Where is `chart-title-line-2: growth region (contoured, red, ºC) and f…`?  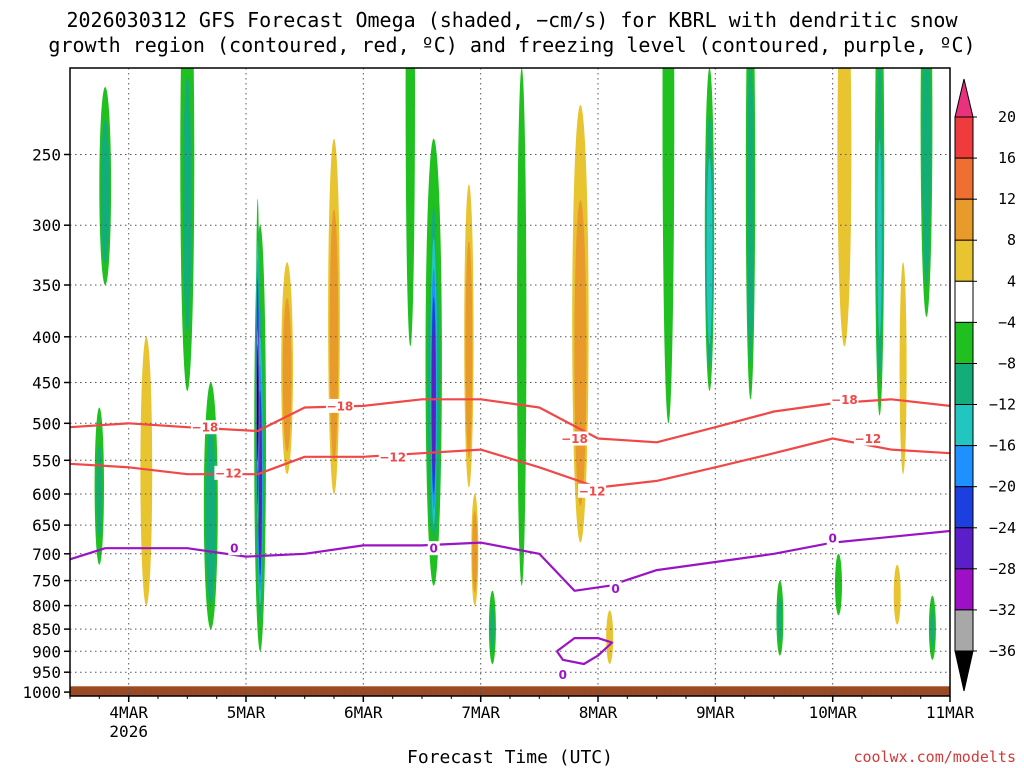
chart-title-line-2: growth region (contoured, red, ºC) and f… is located at coordinates (511, 45).